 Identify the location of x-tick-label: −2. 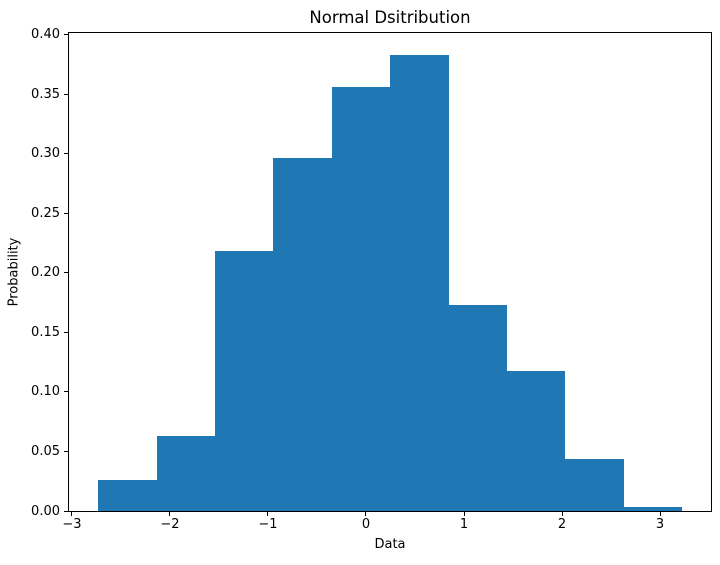
(170, 524).